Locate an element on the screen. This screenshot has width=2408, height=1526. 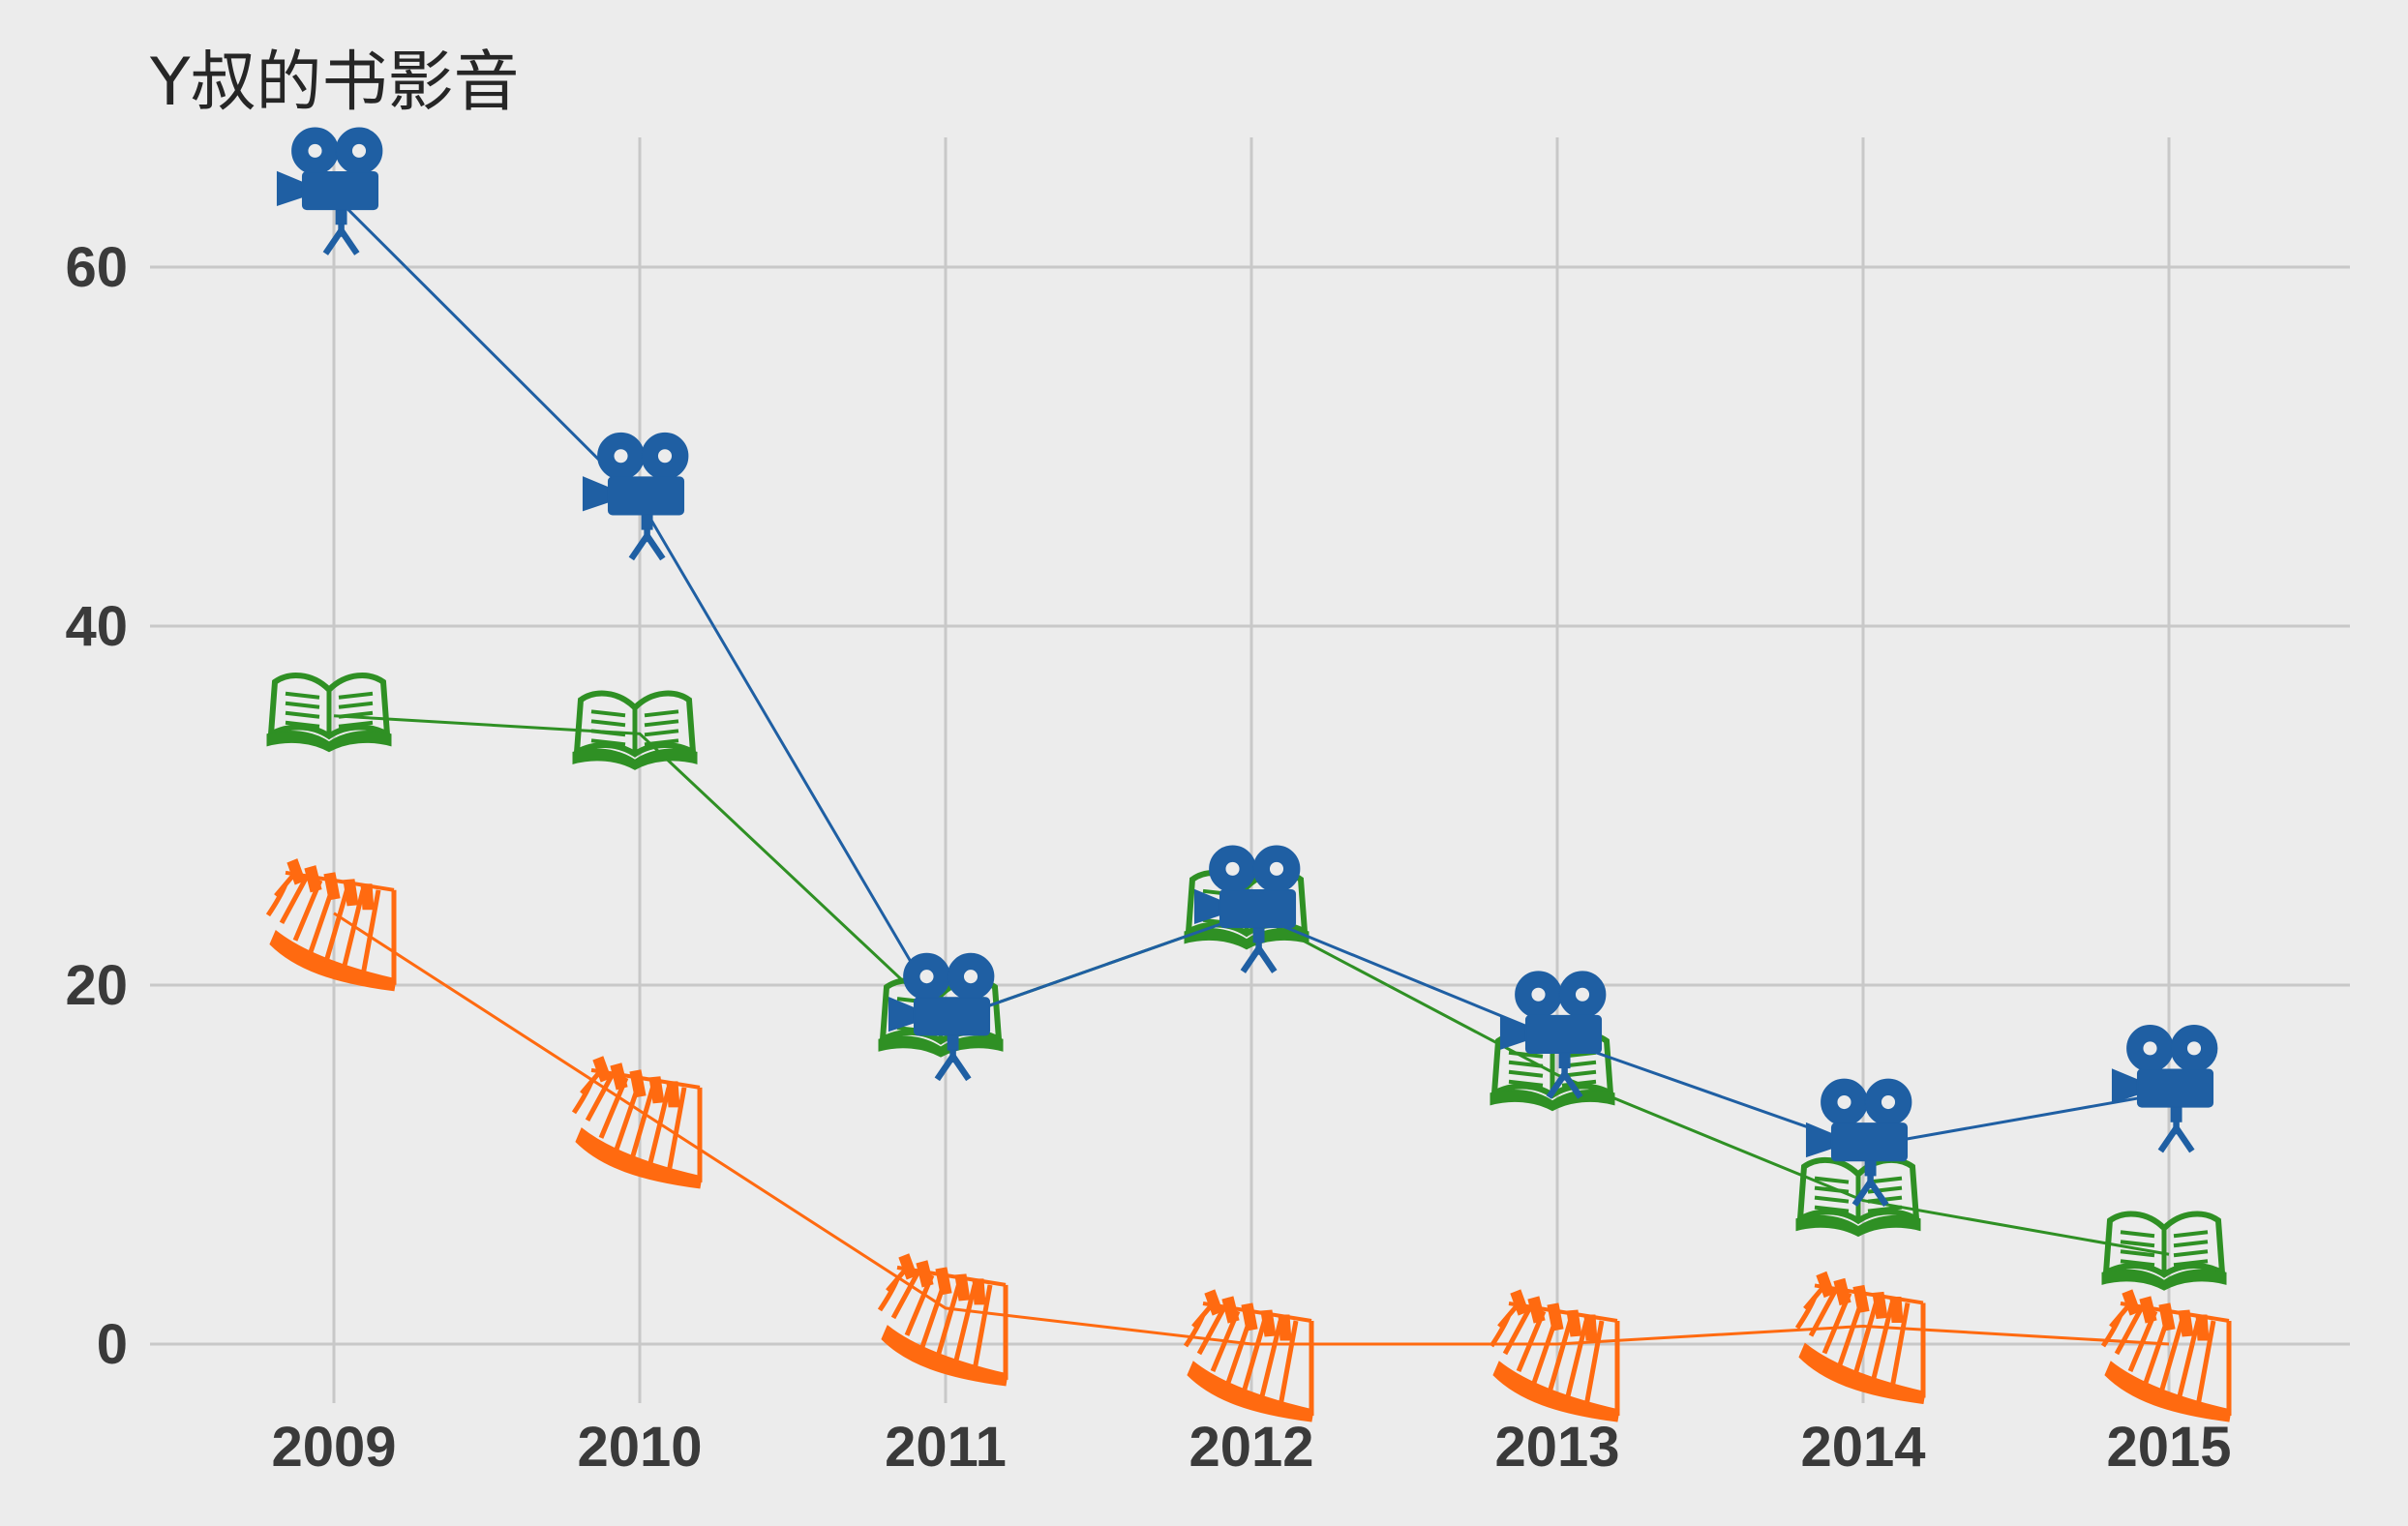
y-tick-label: 40 is located at coordinates (96, 626).